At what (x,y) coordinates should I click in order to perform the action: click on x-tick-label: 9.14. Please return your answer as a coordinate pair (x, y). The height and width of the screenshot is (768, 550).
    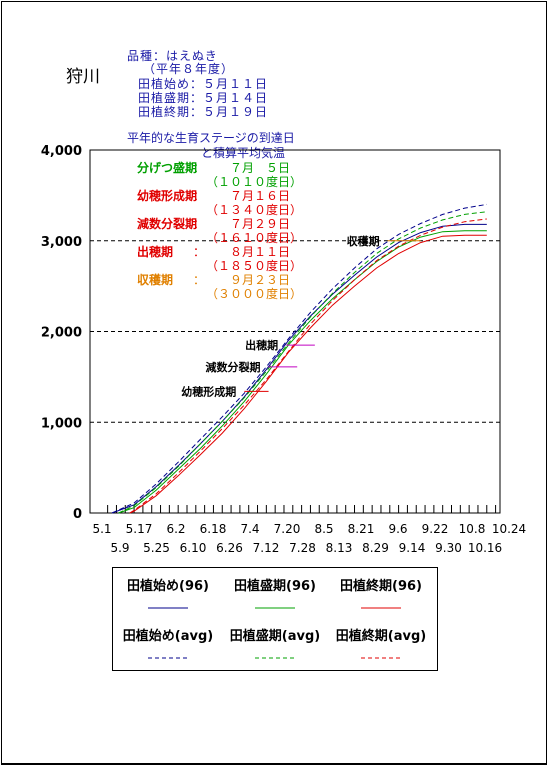
    Looking at the image, I should click on (412, 548).